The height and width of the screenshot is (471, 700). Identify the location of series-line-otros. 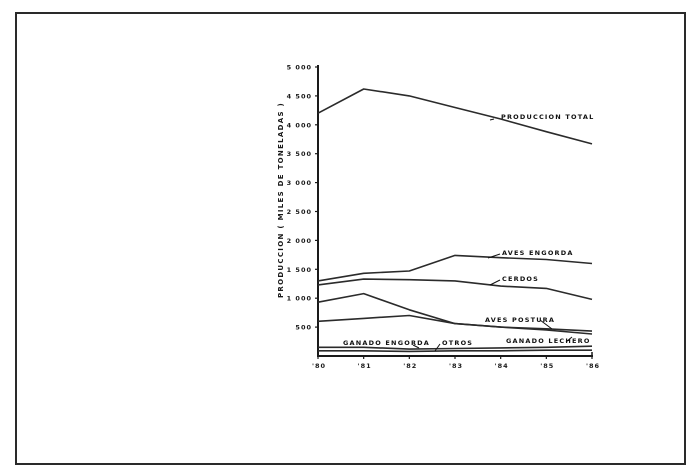
(455, 351).